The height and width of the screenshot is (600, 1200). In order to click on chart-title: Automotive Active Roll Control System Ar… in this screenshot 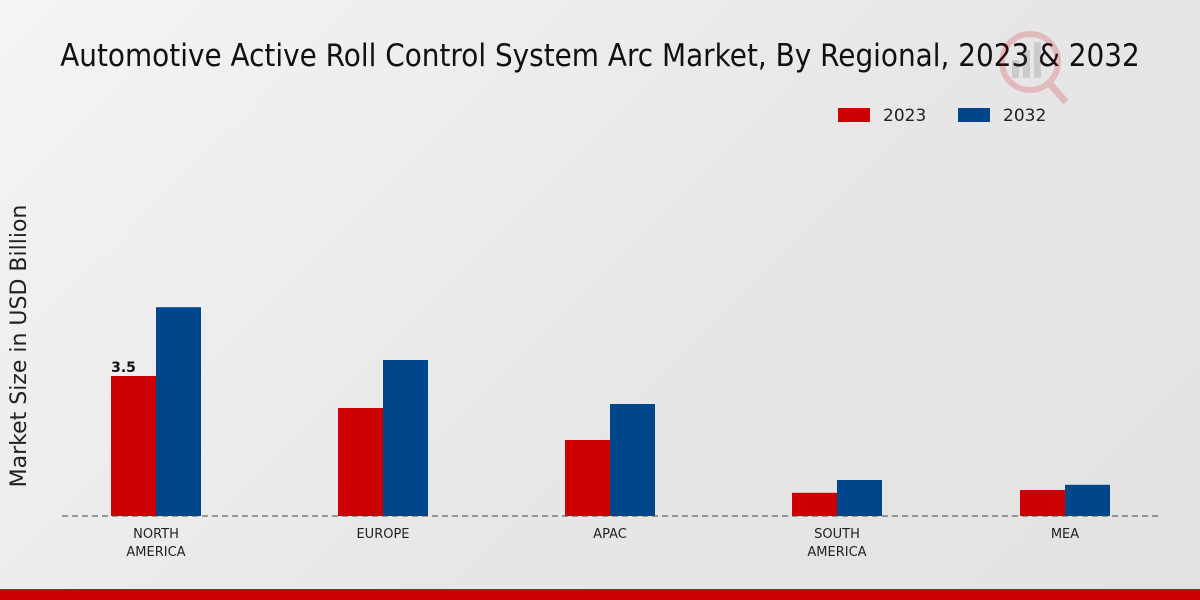, I will do `click(600, 56)`.